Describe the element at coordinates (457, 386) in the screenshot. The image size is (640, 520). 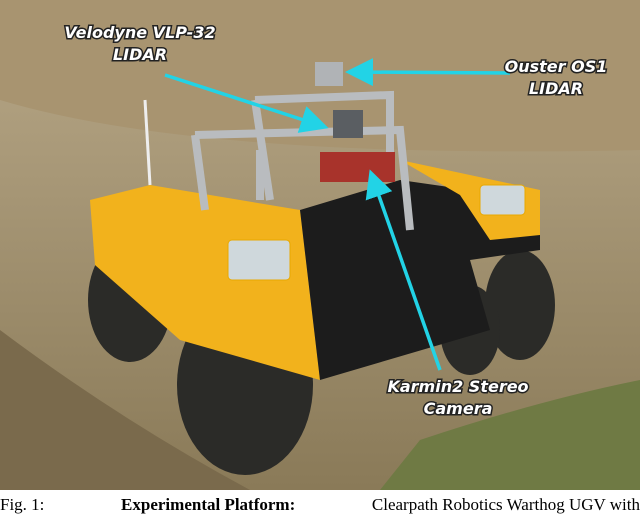
I see `annotation: Karmin2 Stereo` at that location.